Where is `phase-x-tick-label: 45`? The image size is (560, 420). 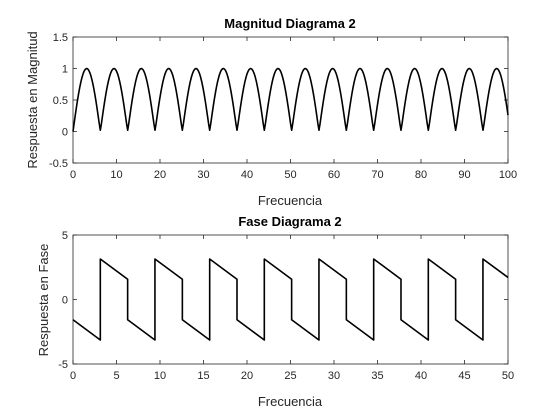
phase-x-tick-label: 45 is located at coordinates (464, 376).